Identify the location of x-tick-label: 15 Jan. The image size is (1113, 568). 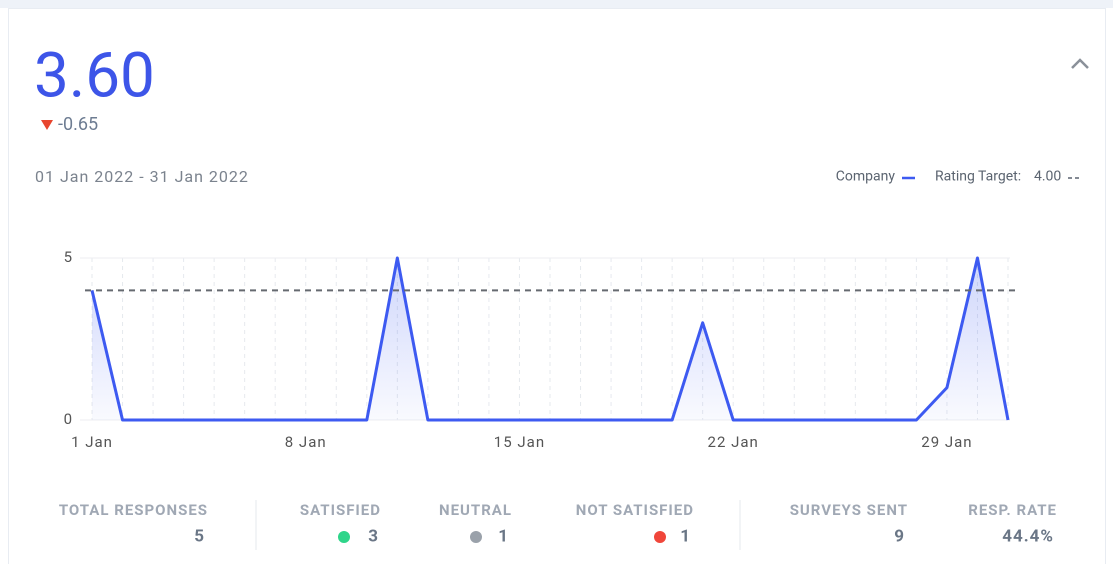
(519, 442).